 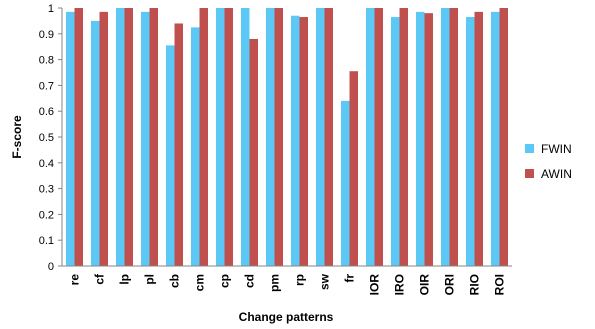 I want to click on legend-swatch-fwin, so click(x=529, y=148).